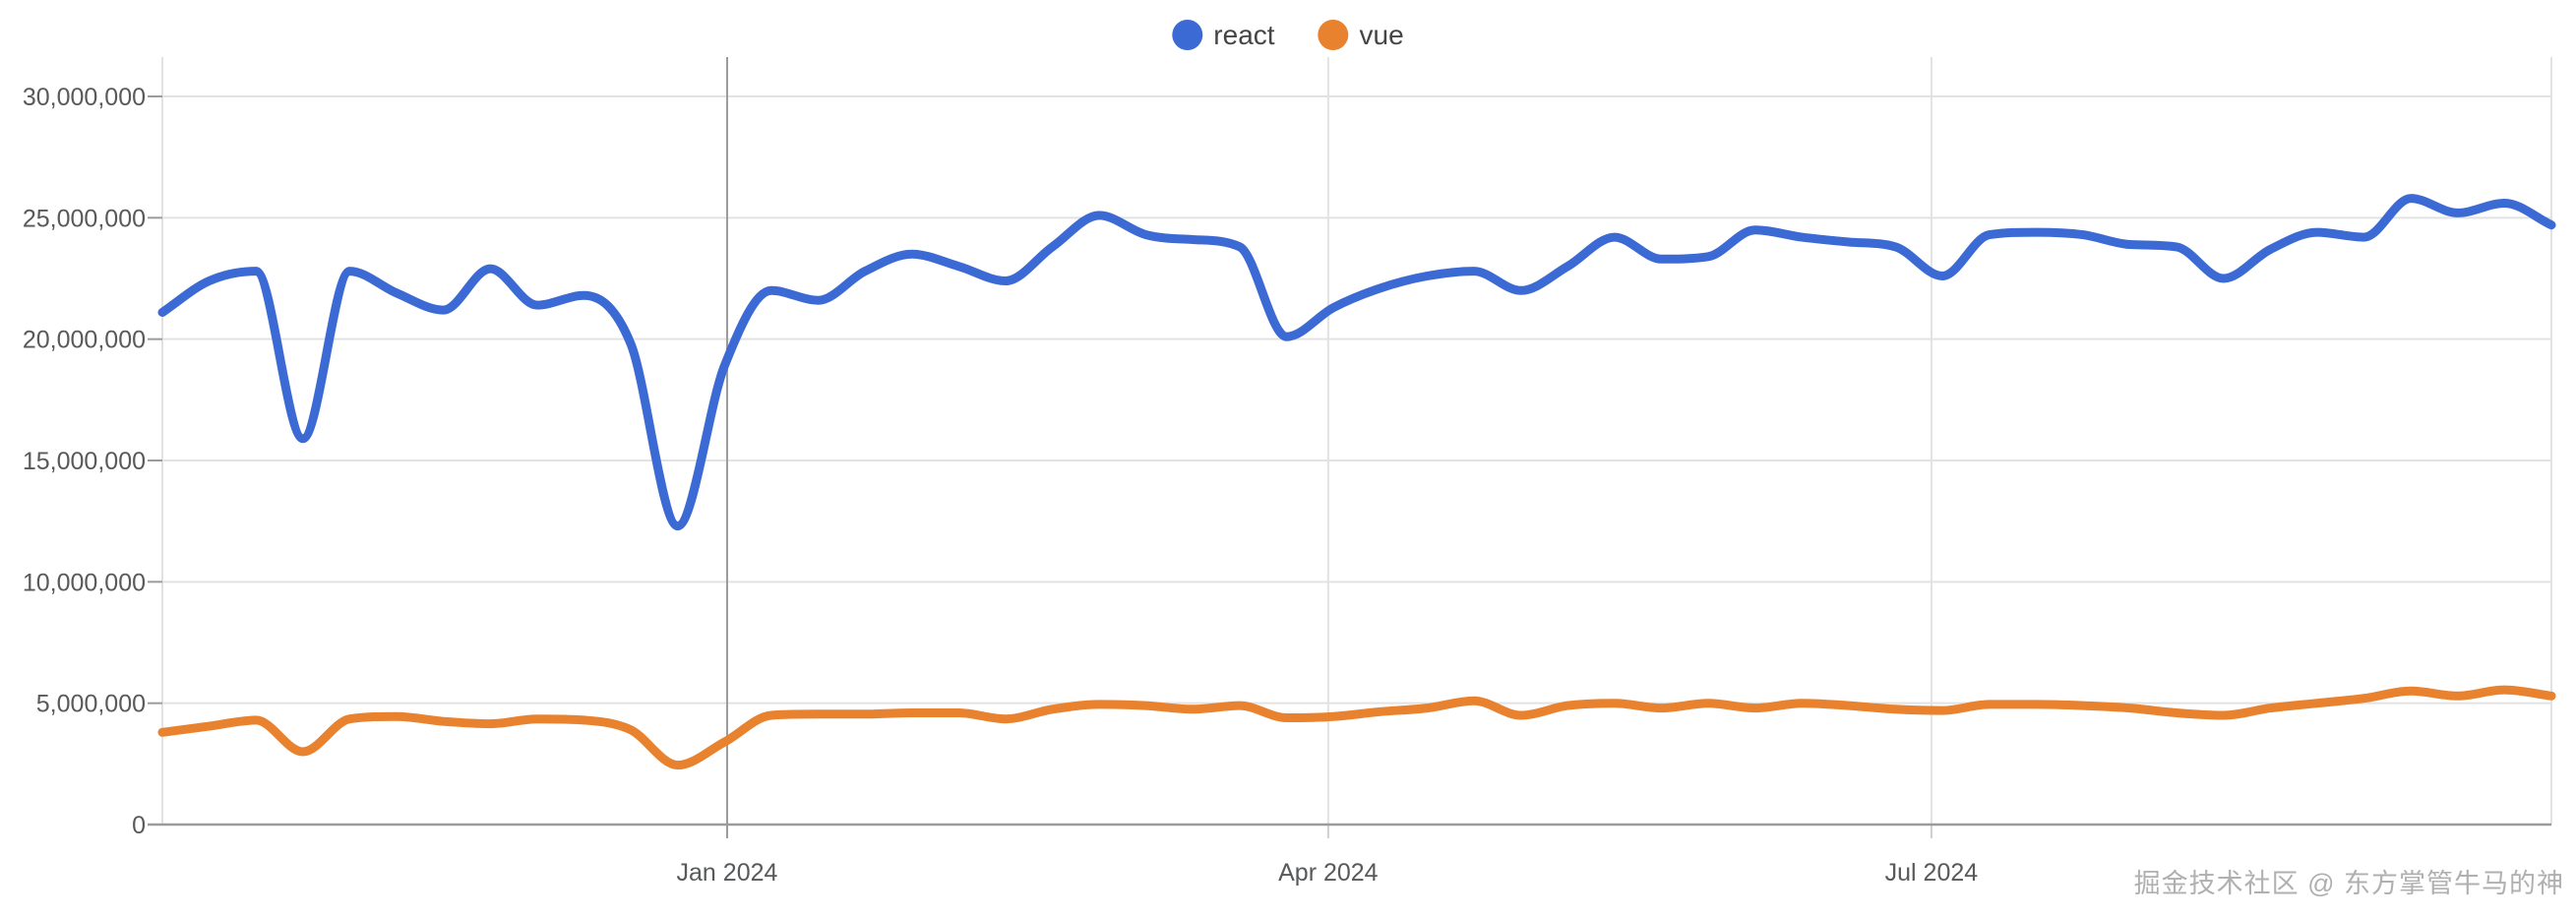  I want to click on chart-legend: react vue, so click(1288, 34).